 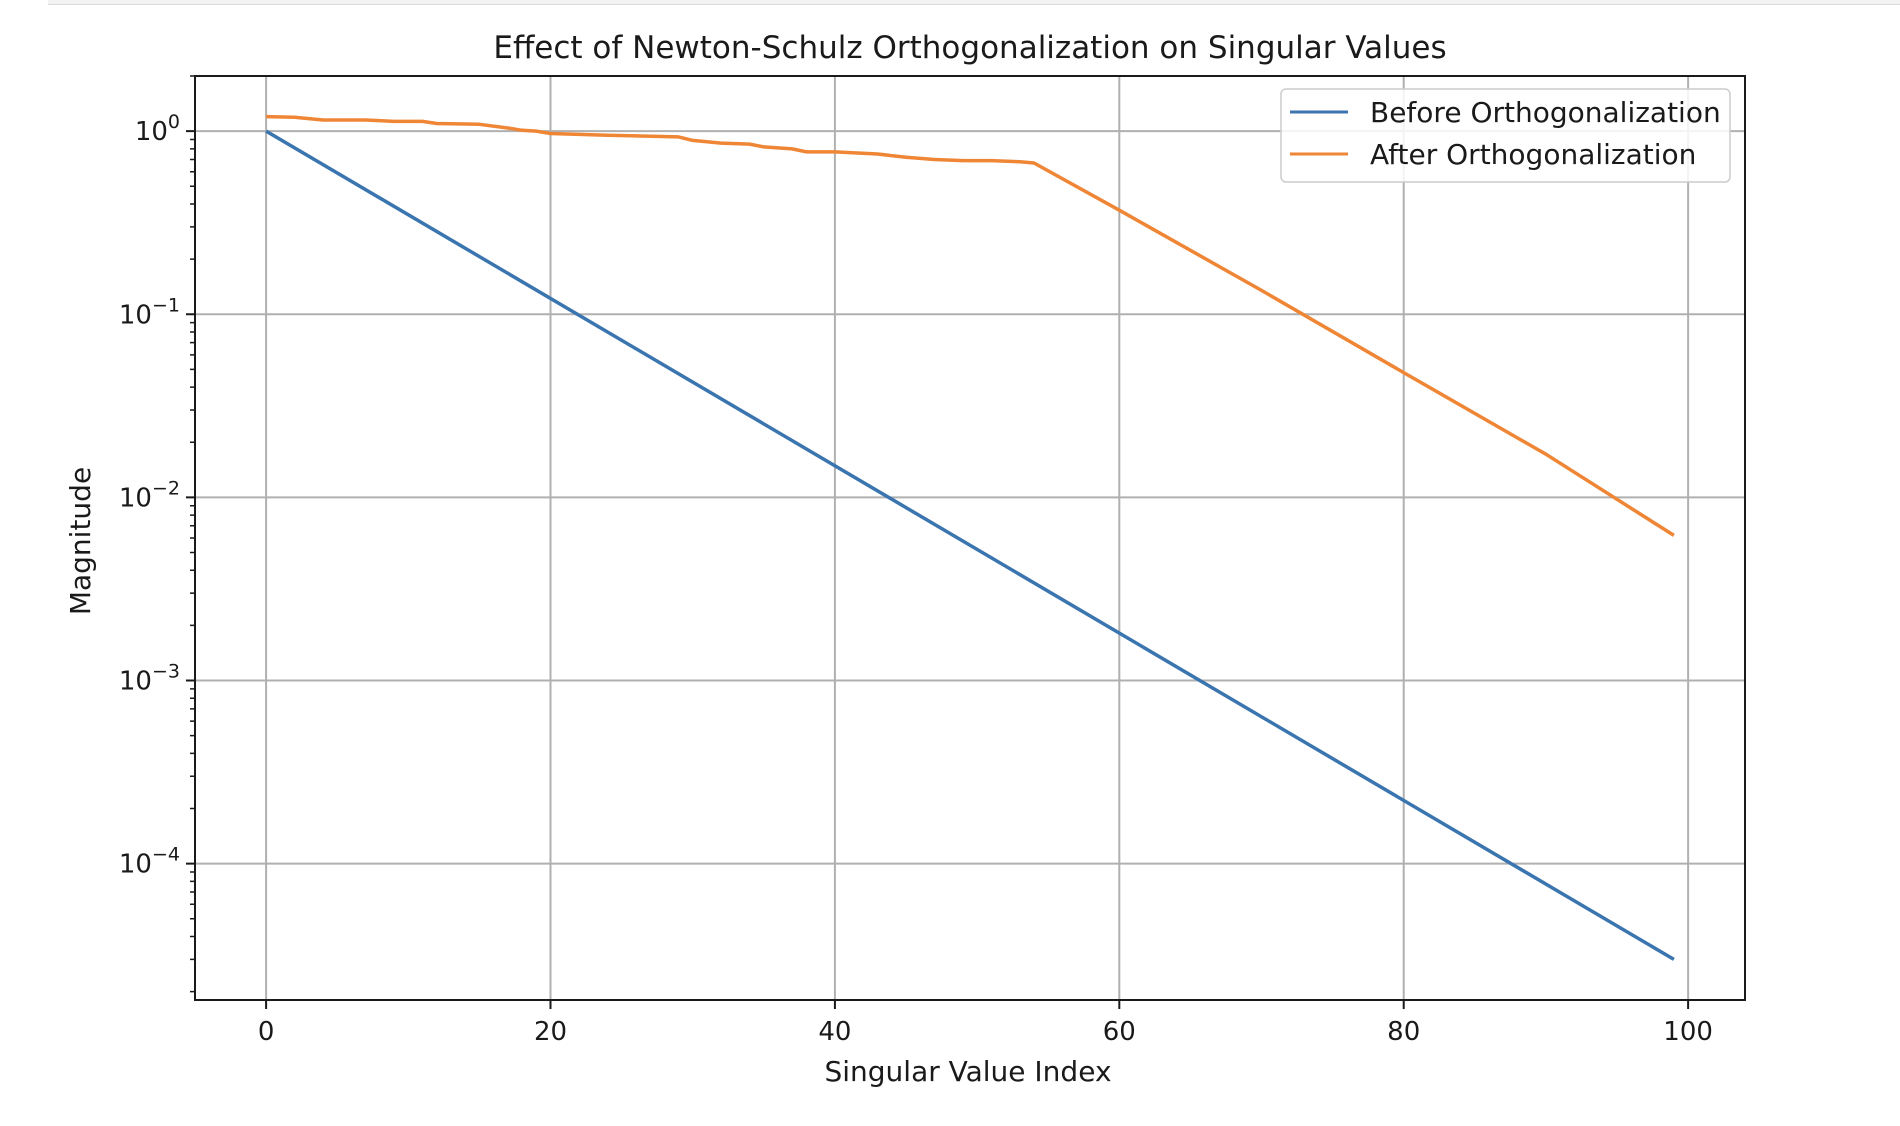 What do you see at coordinates (834, 1032) in the screenshot?
I see `x-tick-label: 40` at bounding box center [834, 1032].